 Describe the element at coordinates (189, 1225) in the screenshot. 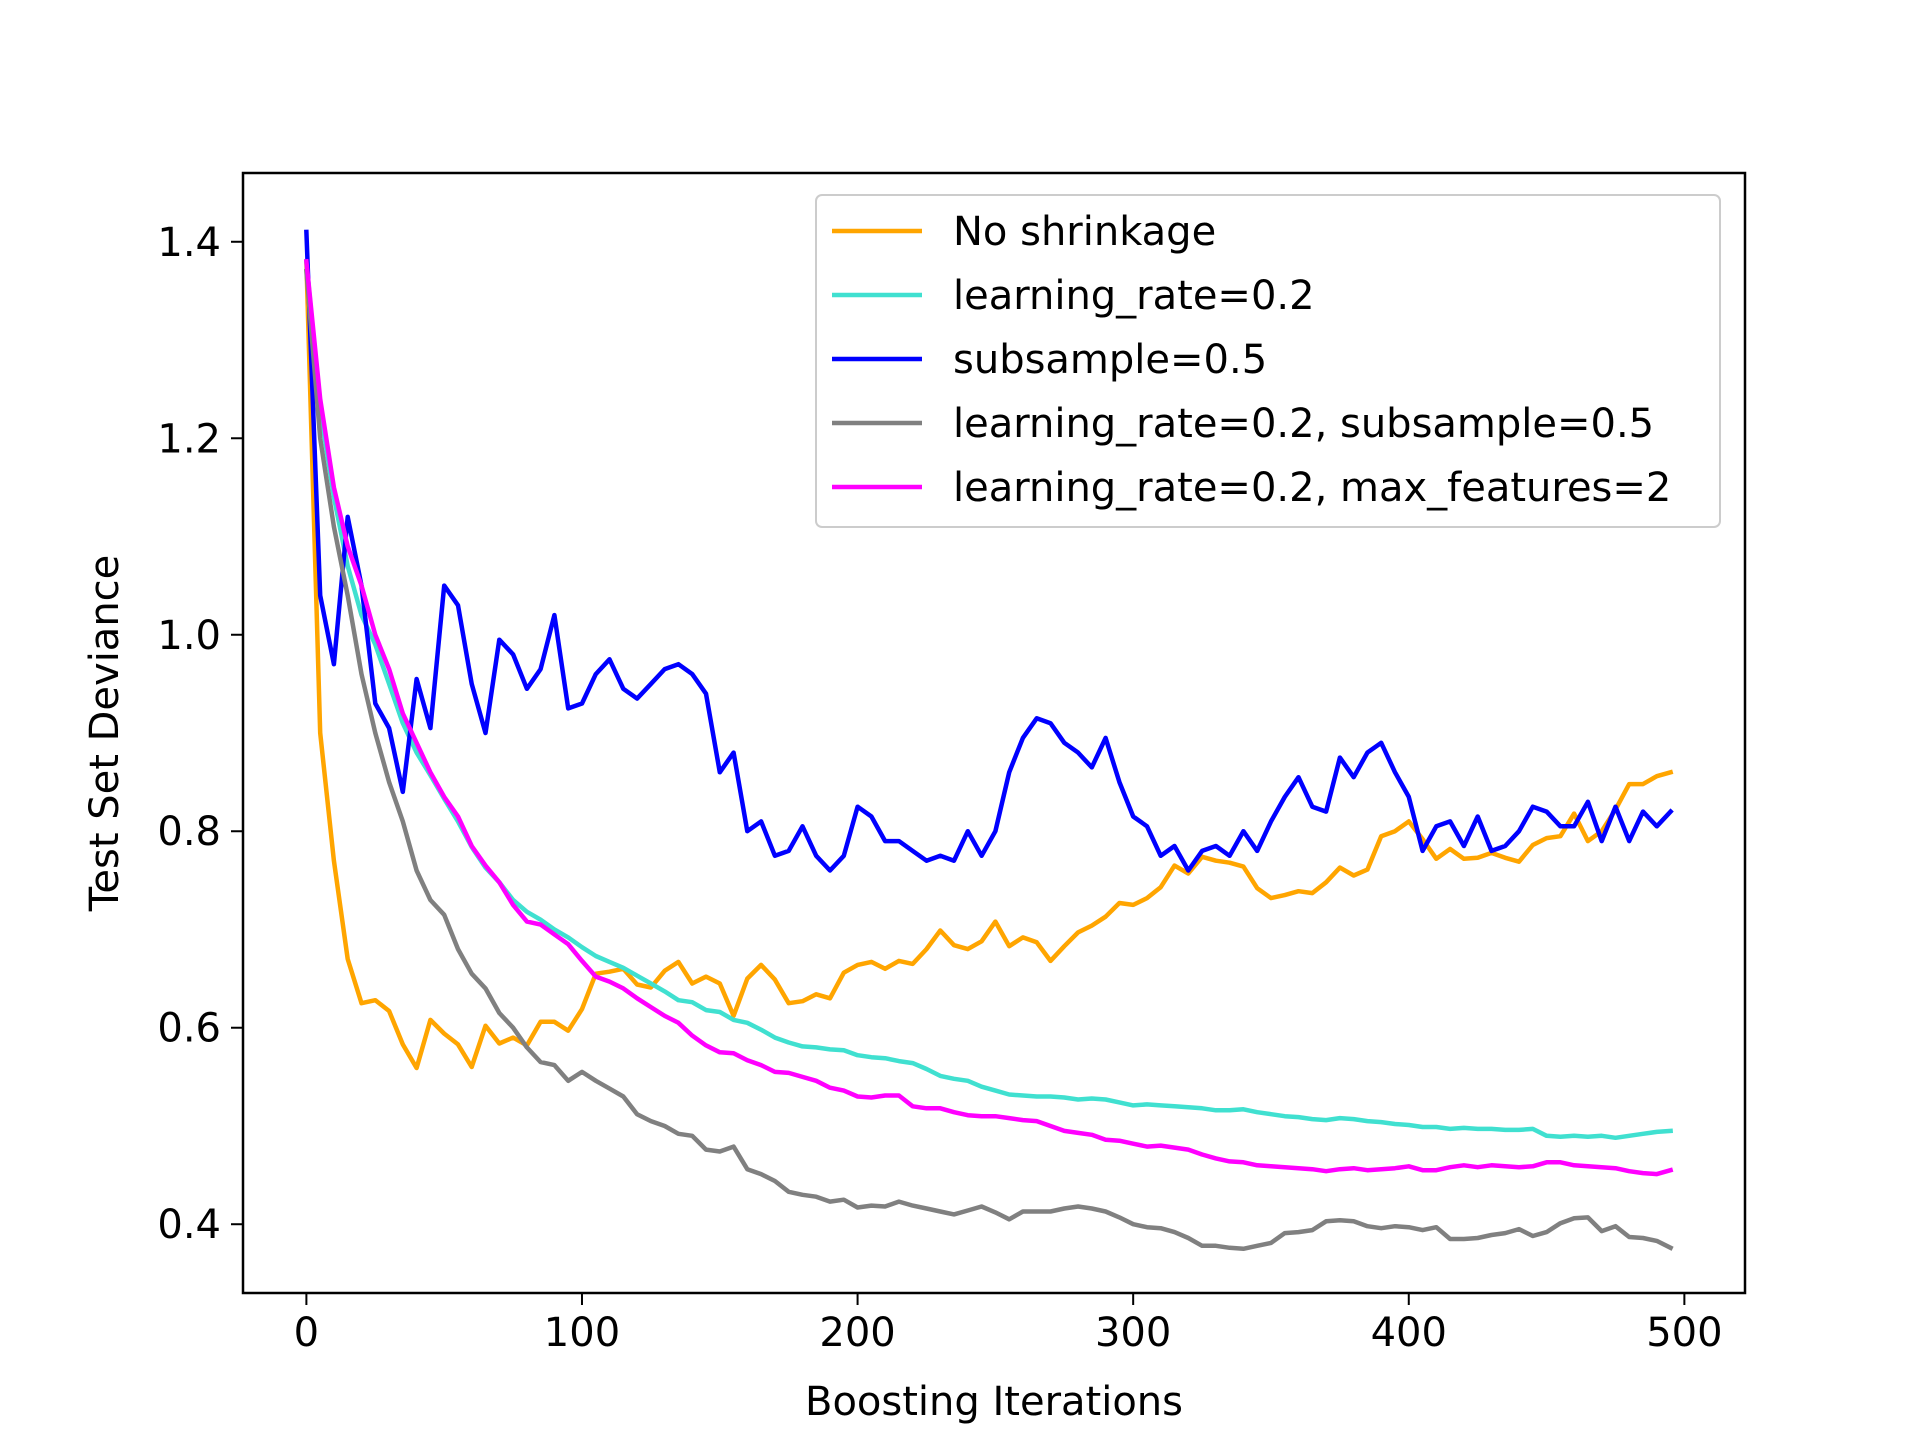

I see `y-tick-label: 0.4` at that location.